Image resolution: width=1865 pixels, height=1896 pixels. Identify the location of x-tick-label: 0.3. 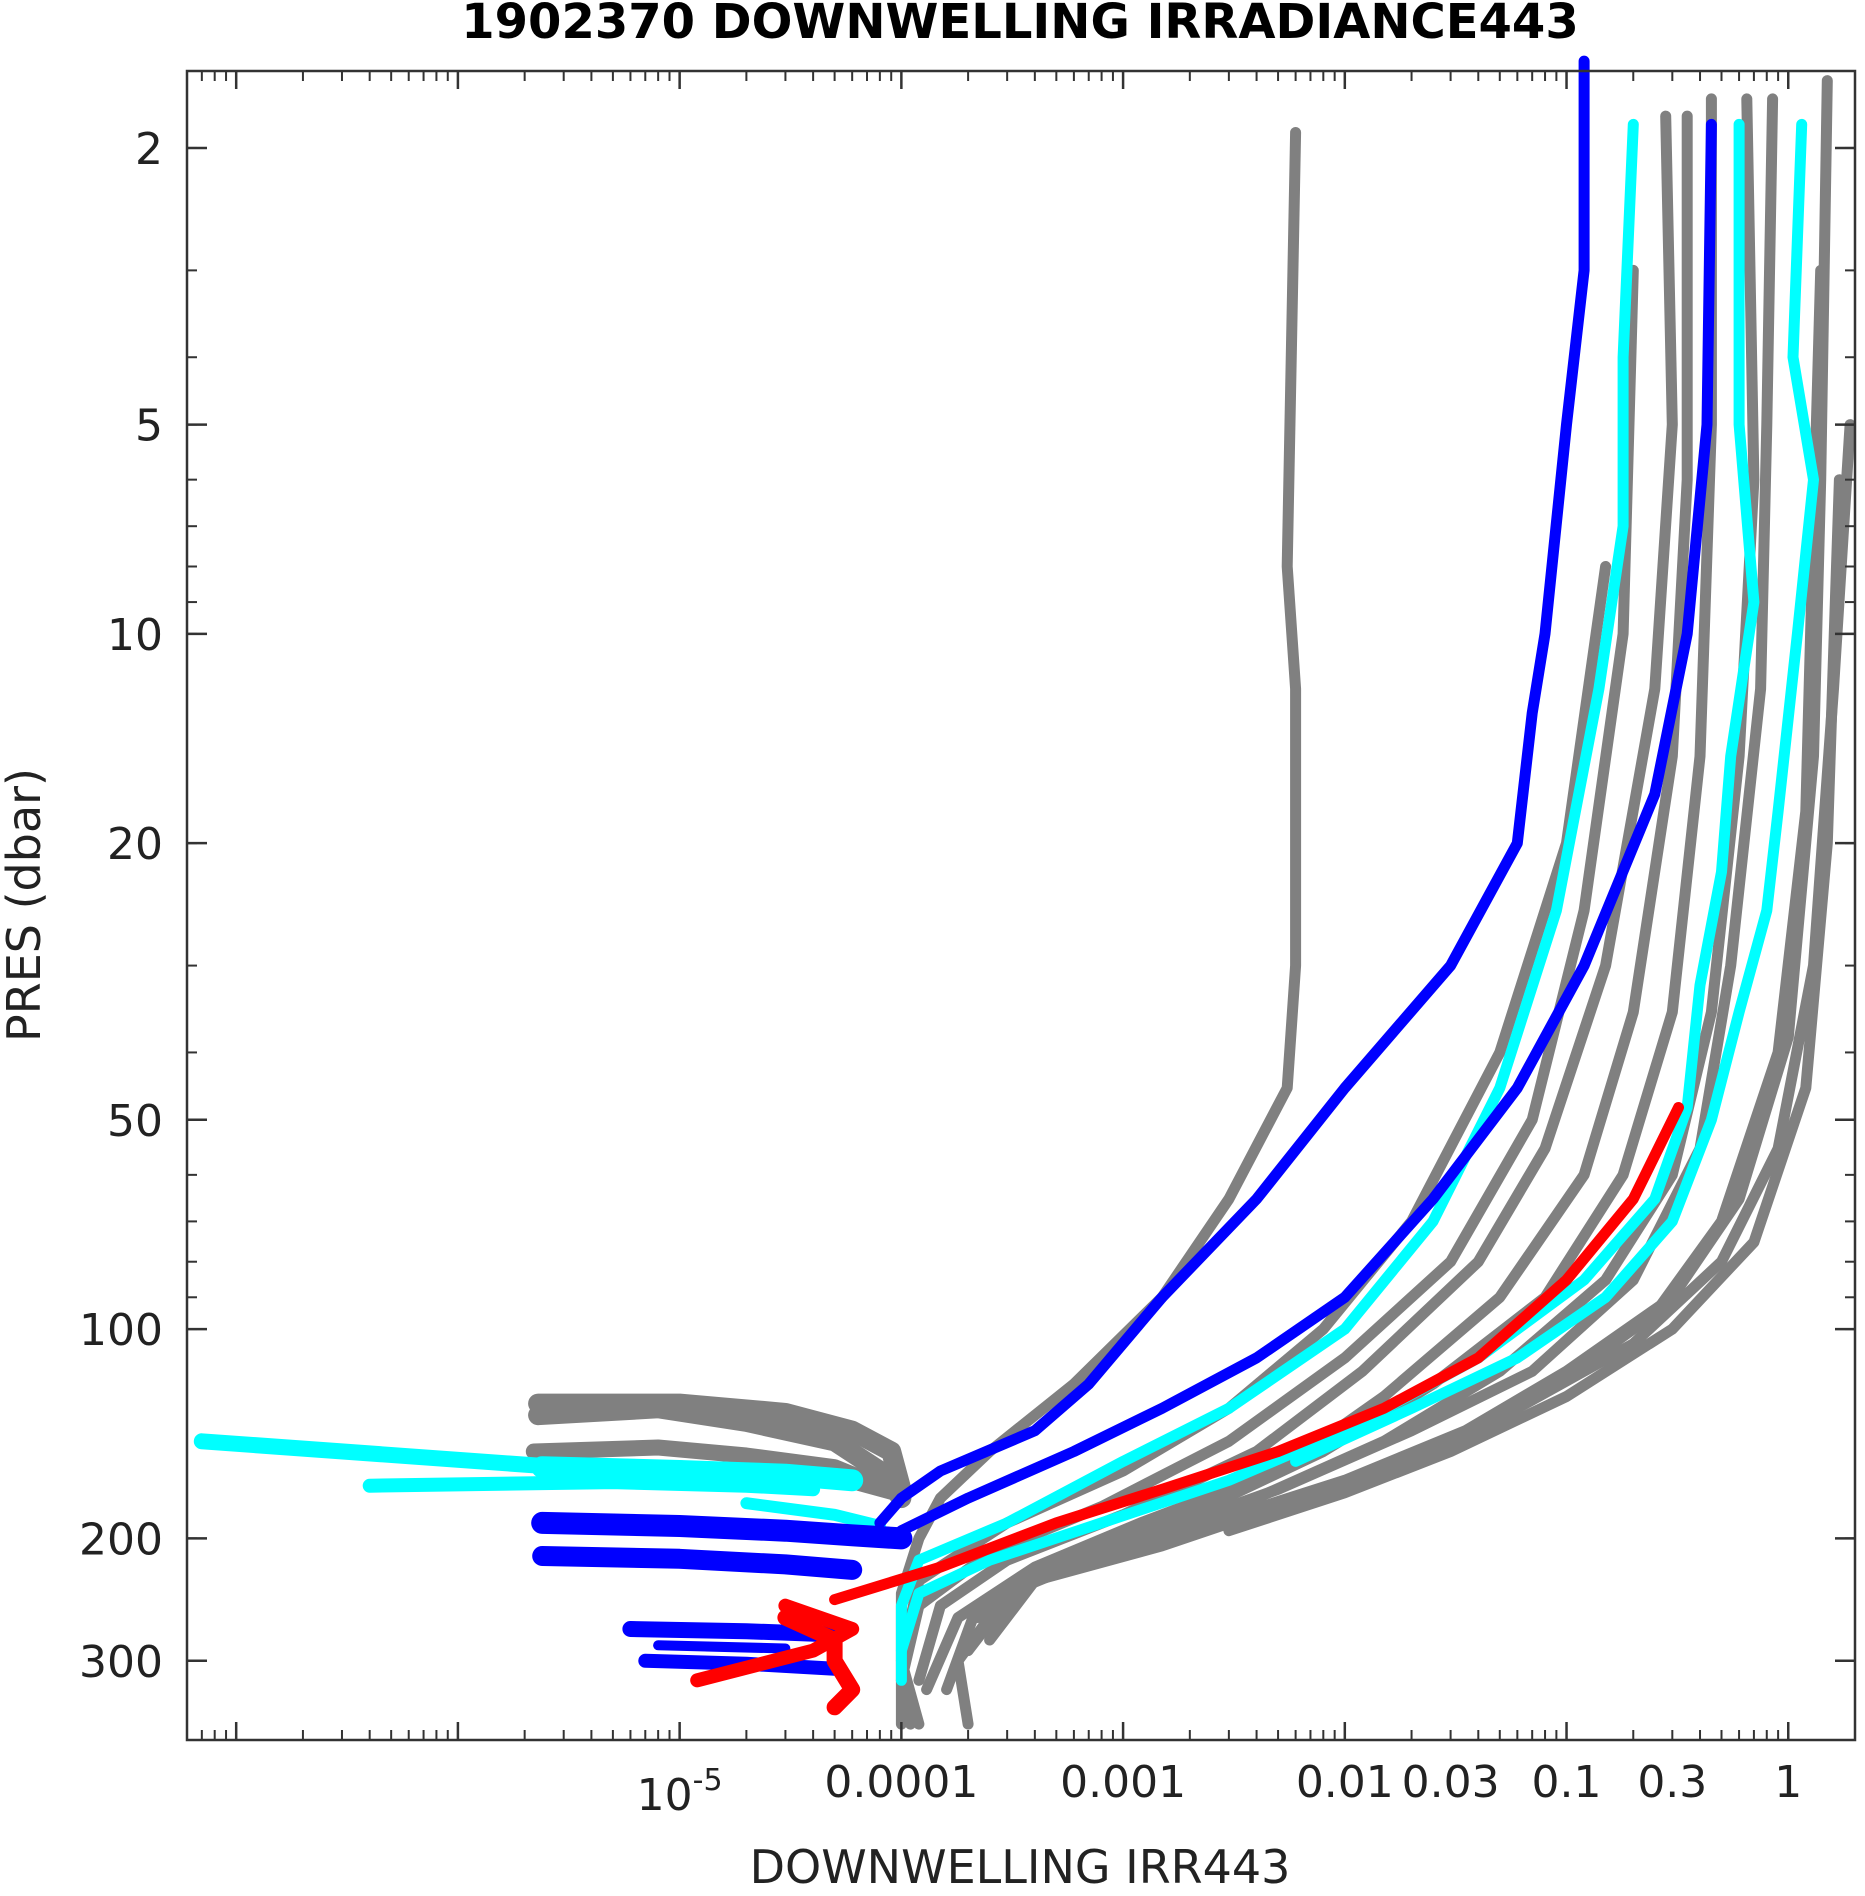
(1672, 1782).